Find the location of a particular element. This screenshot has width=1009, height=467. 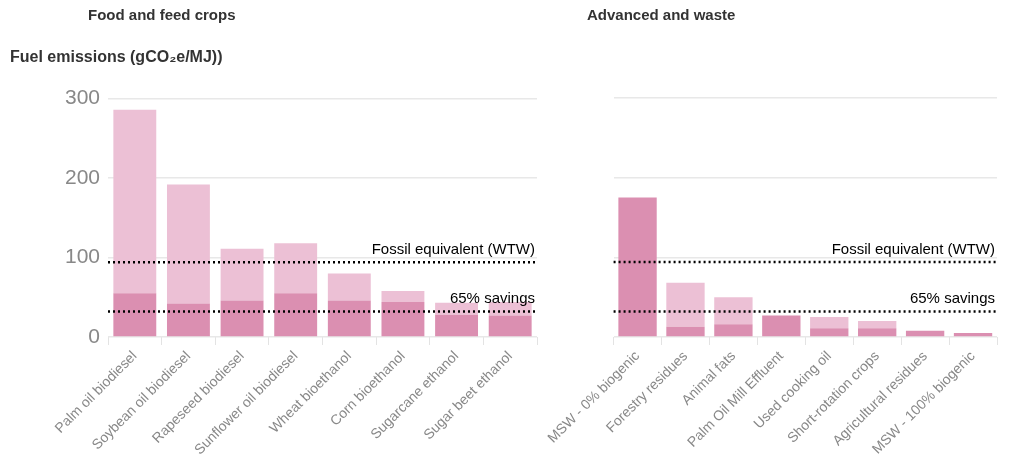

chart-title: Advanced and waste is located at coordinates (661, 14).